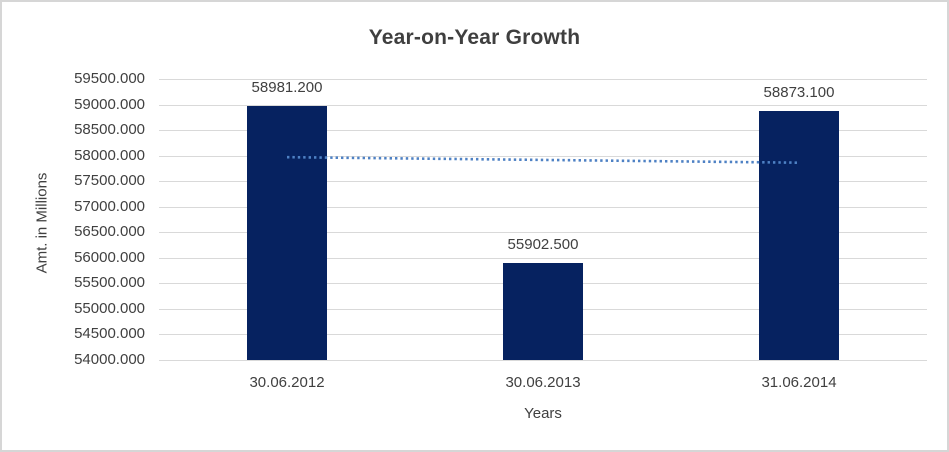 The height and width of the screenshot is (452, 949). What do you see at coordinates (109, 359) in the screenshot?
I see `y-axis-tick-label: 54000.000` at bounding box center [109, 359].